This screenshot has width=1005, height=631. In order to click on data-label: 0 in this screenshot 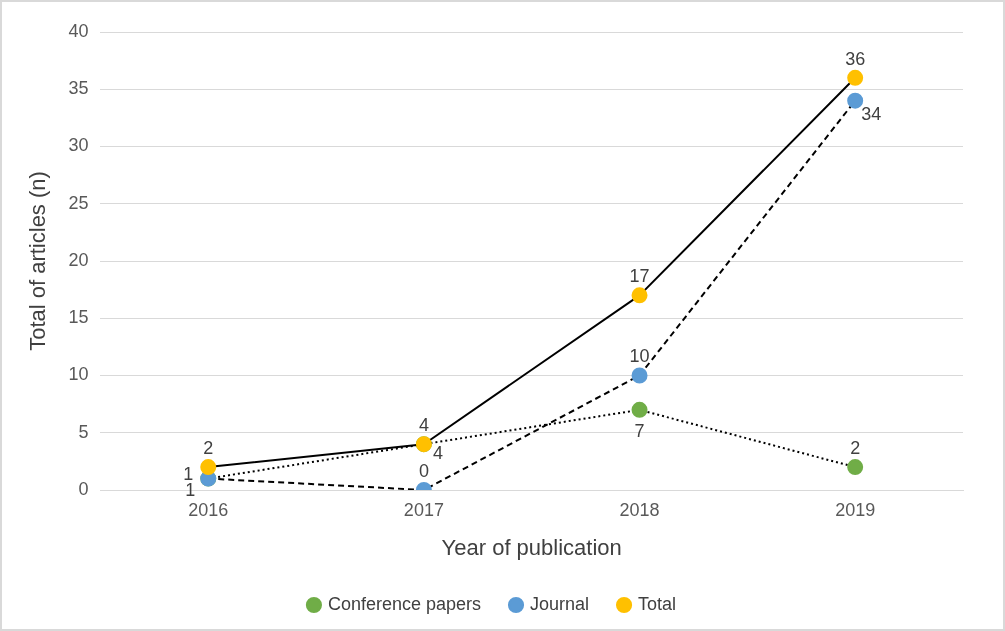, I will do `click(423, 470)`.